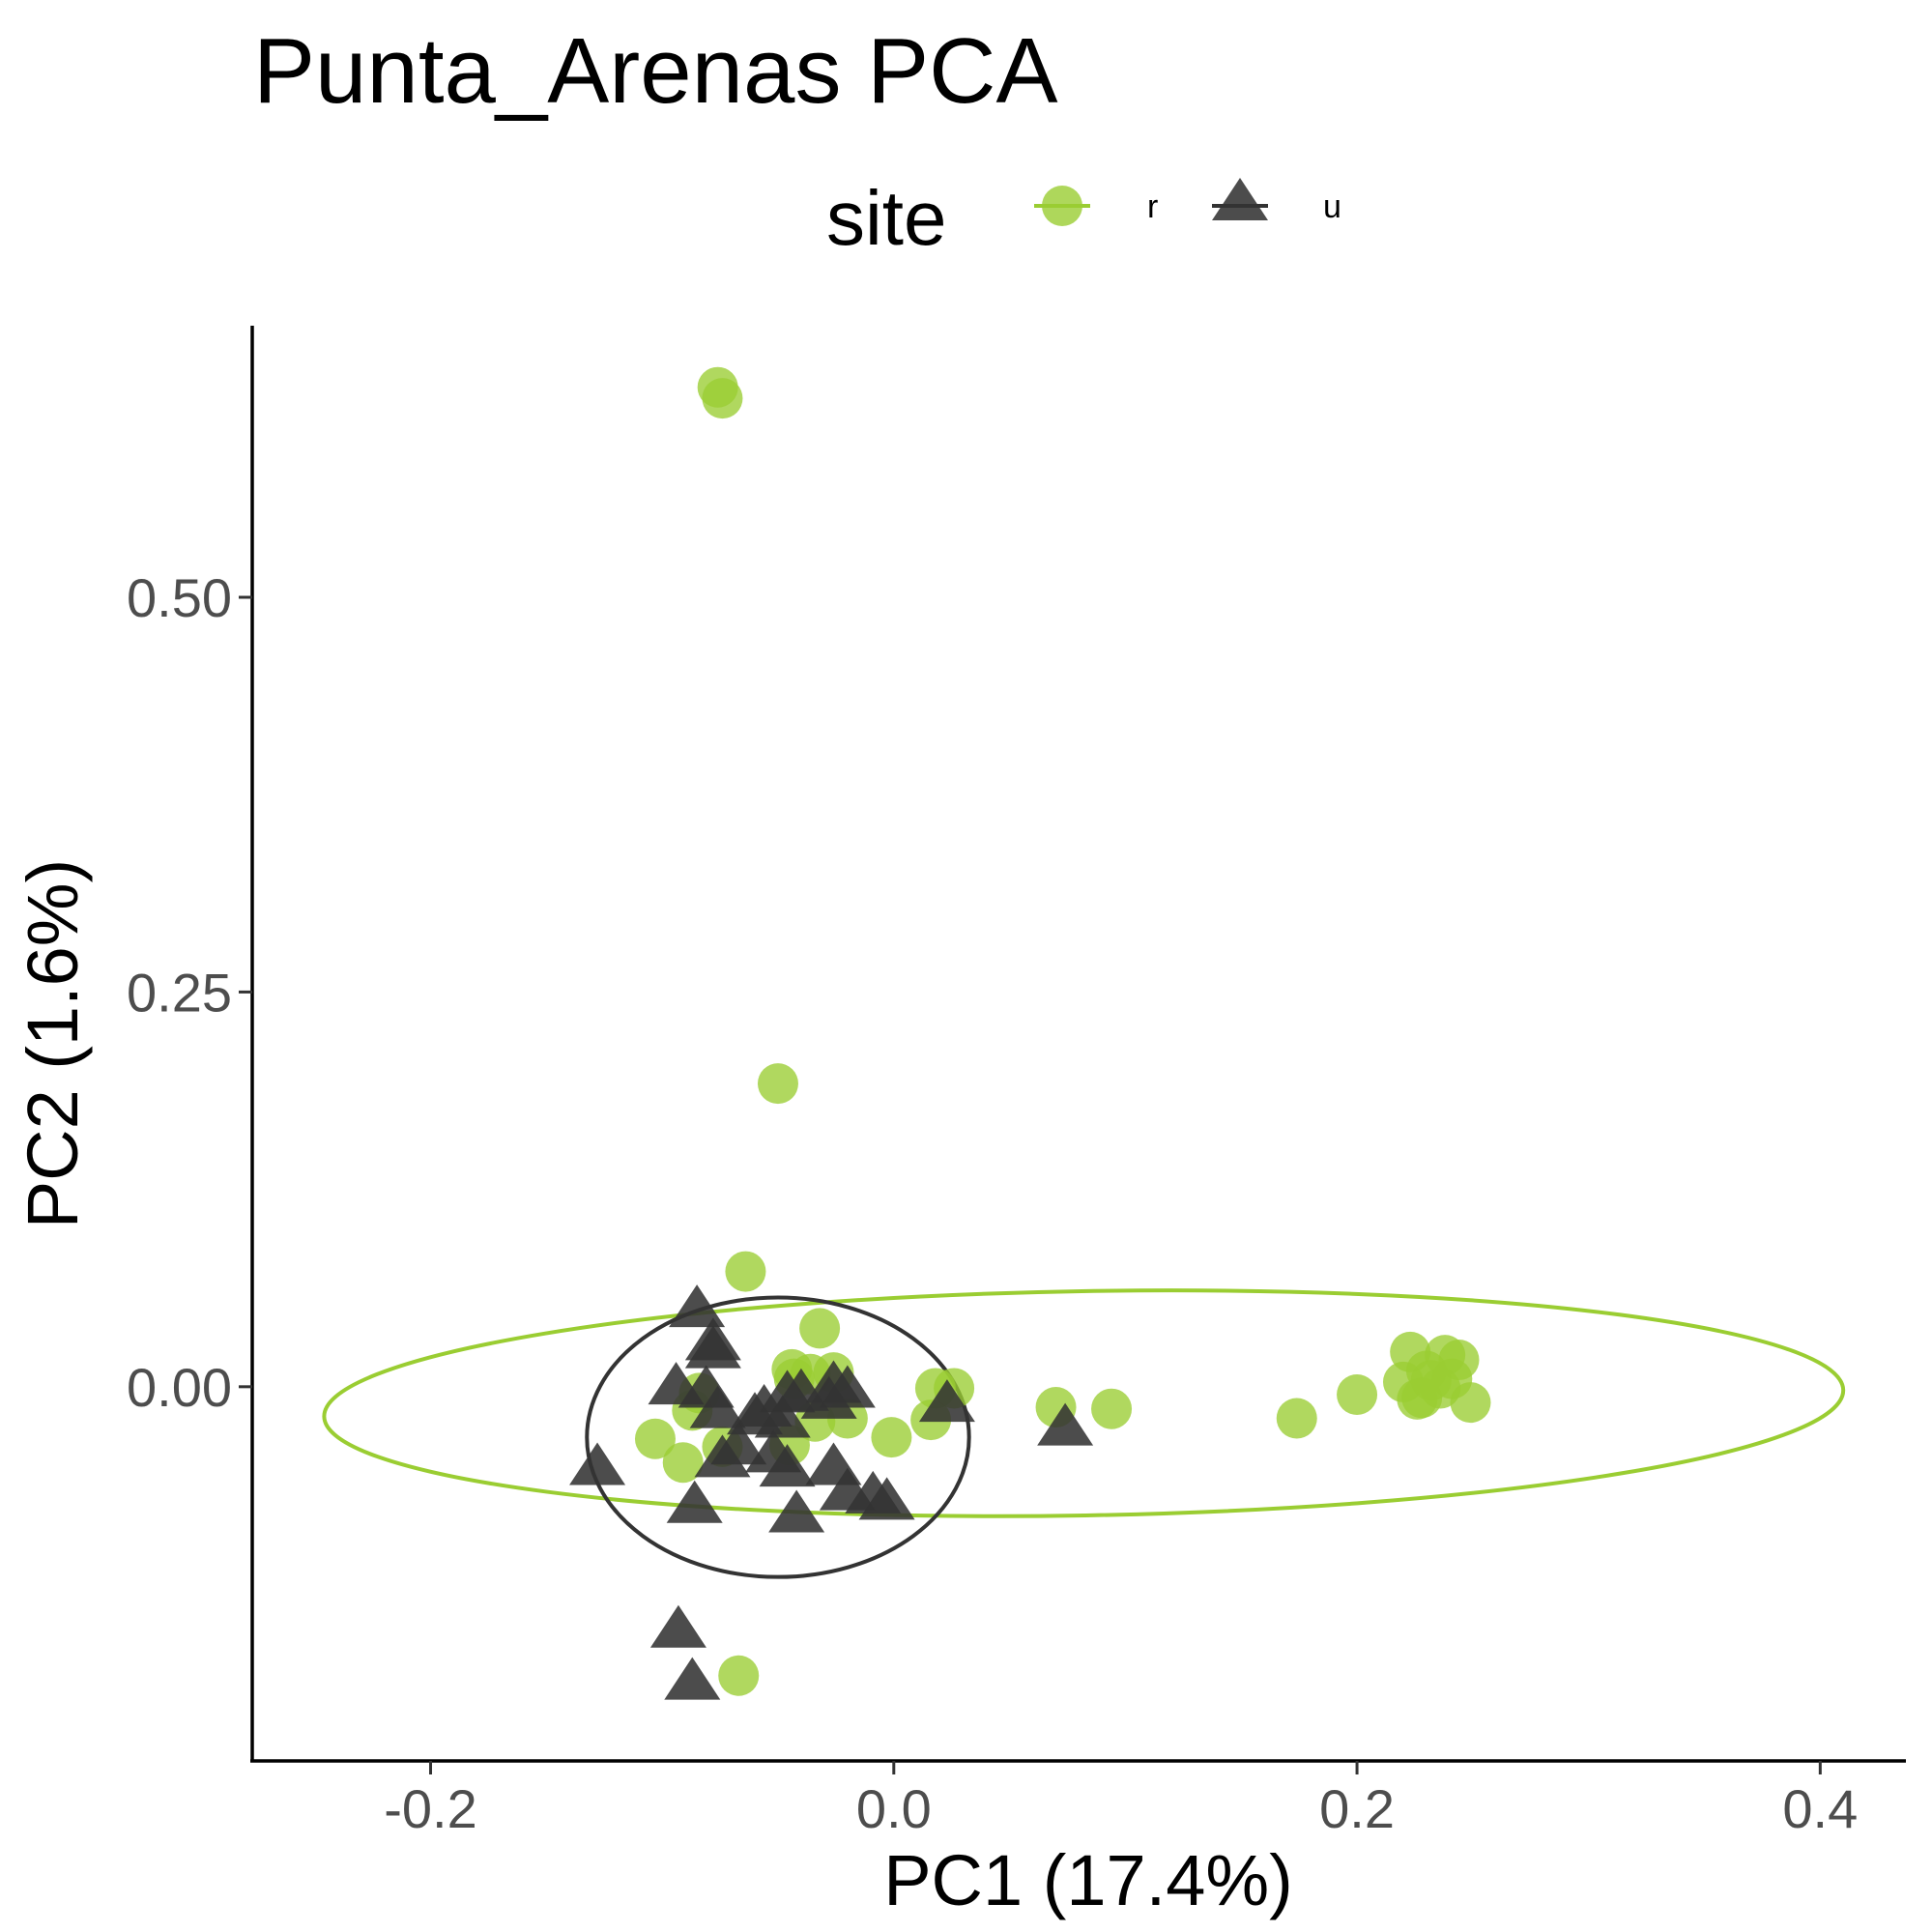 This screenshot has height=1932, width=1932. I want to click on confidence-ellipses, so click(1084, 1433).